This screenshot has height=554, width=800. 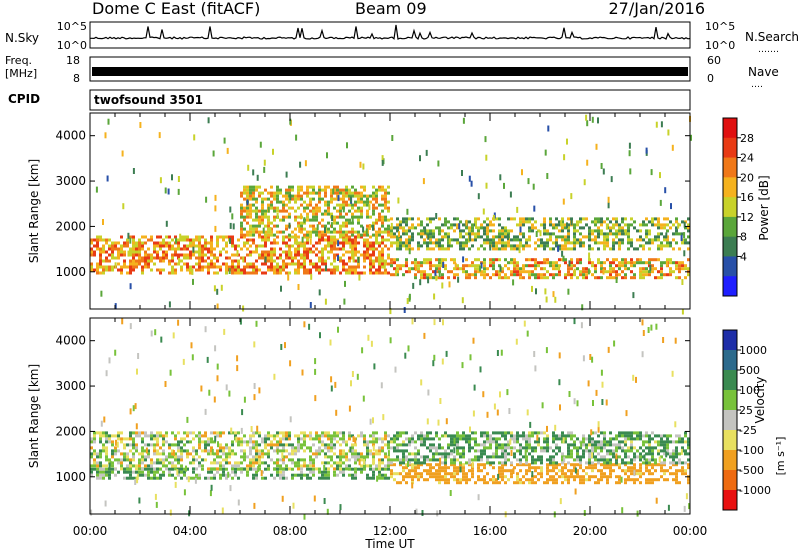 What do you see at coordinates (714, 60) in the screenshot?
I see `nave-tick-top: 60` at bounding box center [714, 60].